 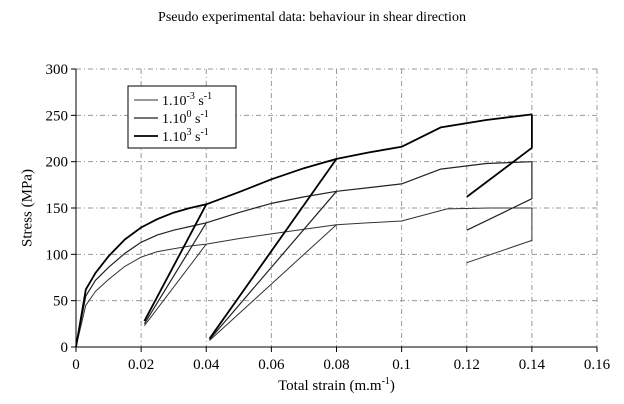 What do you see at coordinates (76, 365) in the screenshot?
I see `x-tick-label: 0` at bounding box center [76, 365].